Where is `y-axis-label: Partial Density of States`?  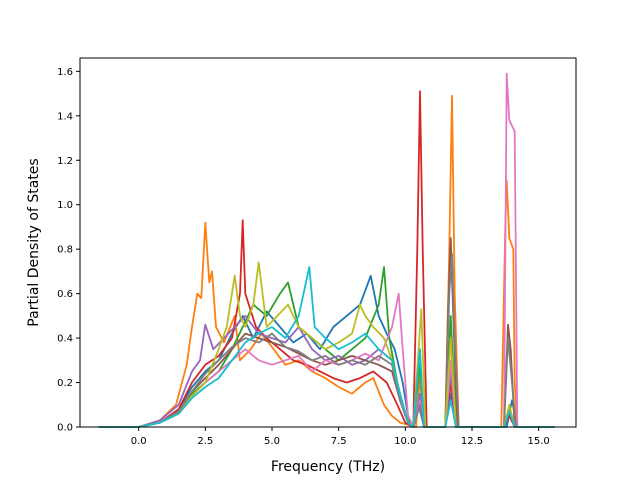
y-axis-label: Partial Density of States is located at coordinates (34, 242).